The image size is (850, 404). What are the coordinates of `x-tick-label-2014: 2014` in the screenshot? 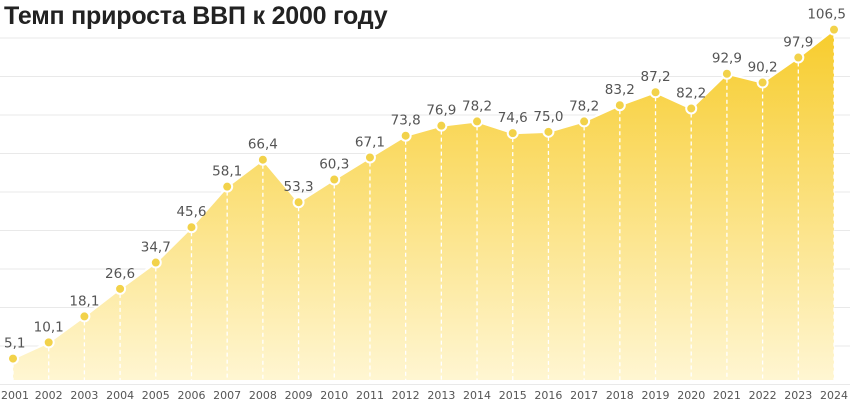 It's located at (477, 395).